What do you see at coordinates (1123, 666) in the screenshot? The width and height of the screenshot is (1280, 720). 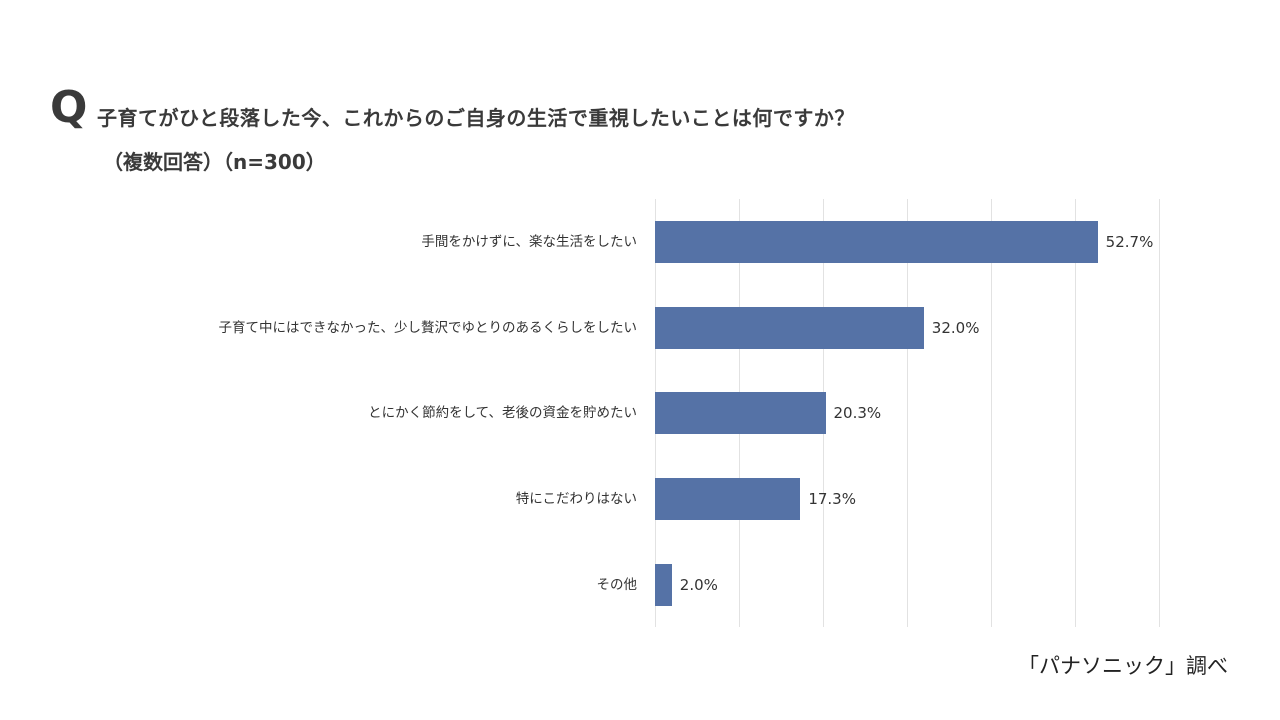 I see `source-note: 「パナソニック」調べ` at bounding box center [1123, 666].